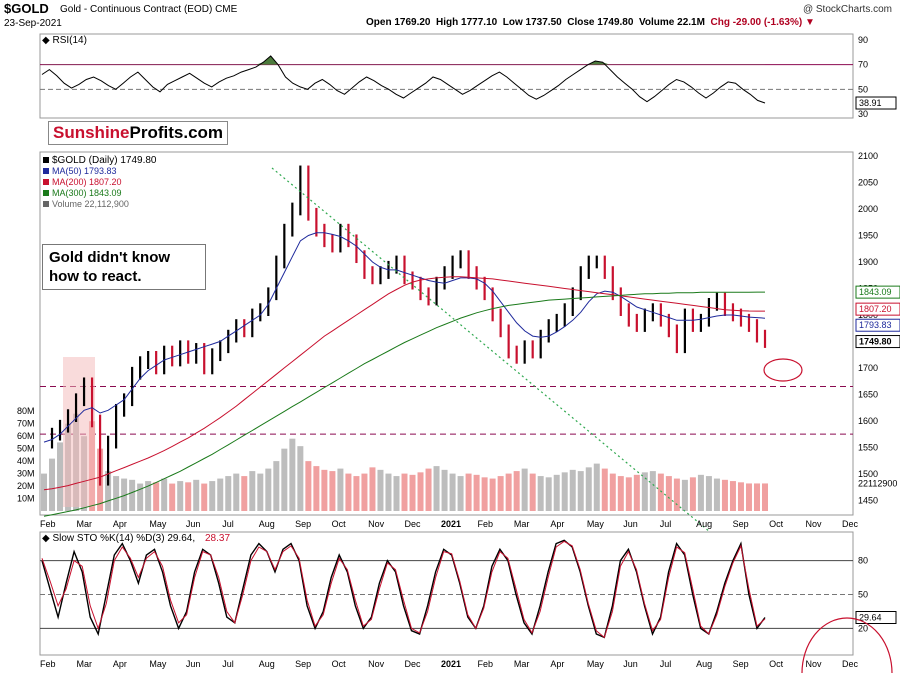 Image resolution: width=900 pixels, height=673 pixels. Describe the element at coordinates (863, 65) in the screenshot. I see `rsi-tick-label: 70` at that location.